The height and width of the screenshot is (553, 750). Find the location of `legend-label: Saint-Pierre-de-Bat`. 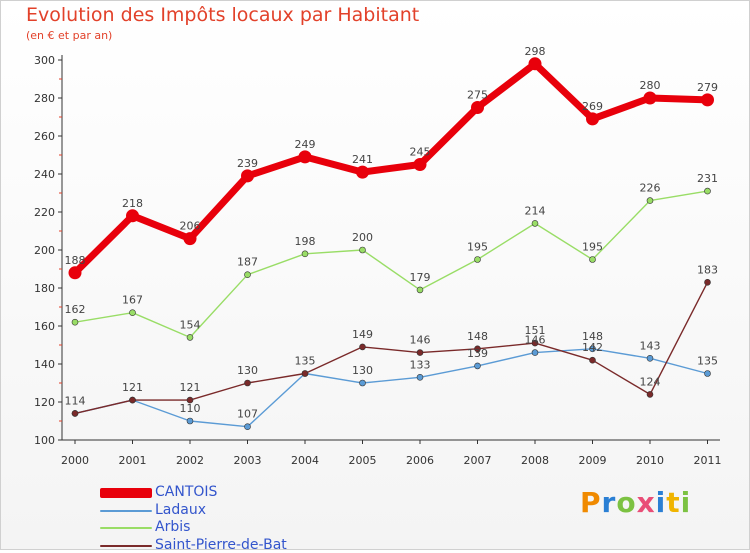

legend-label: Saint-Pierre-de-Bat is located at coordinates (221, 544).